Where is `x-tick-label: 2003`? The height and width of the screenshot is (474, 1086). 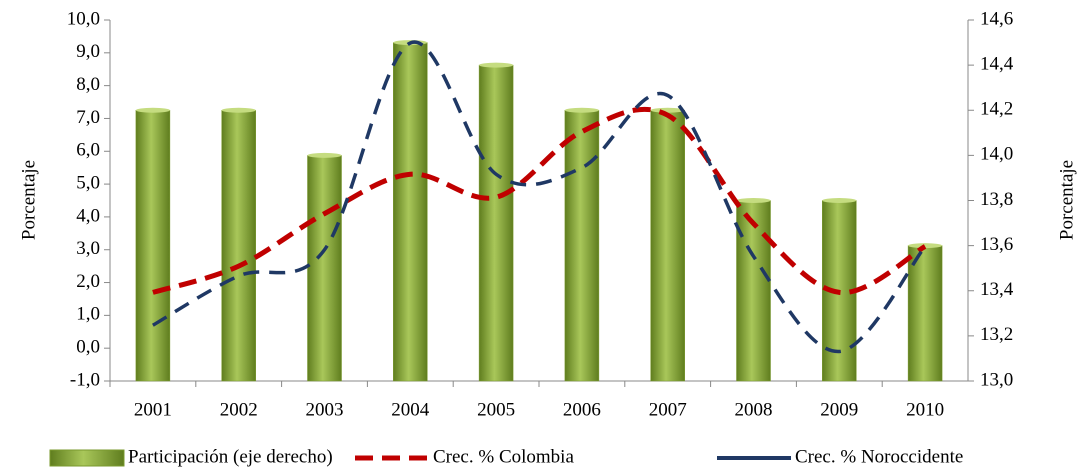 x-tick-label: 2003 is located at coordinates (325, 409).